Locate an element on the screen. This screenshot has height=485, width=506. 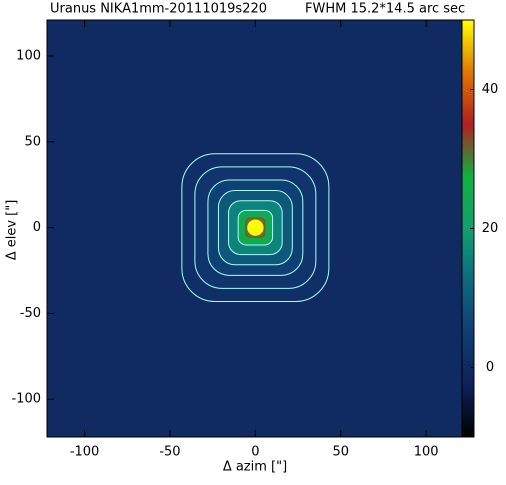
map is located at coordinates (255, 227).